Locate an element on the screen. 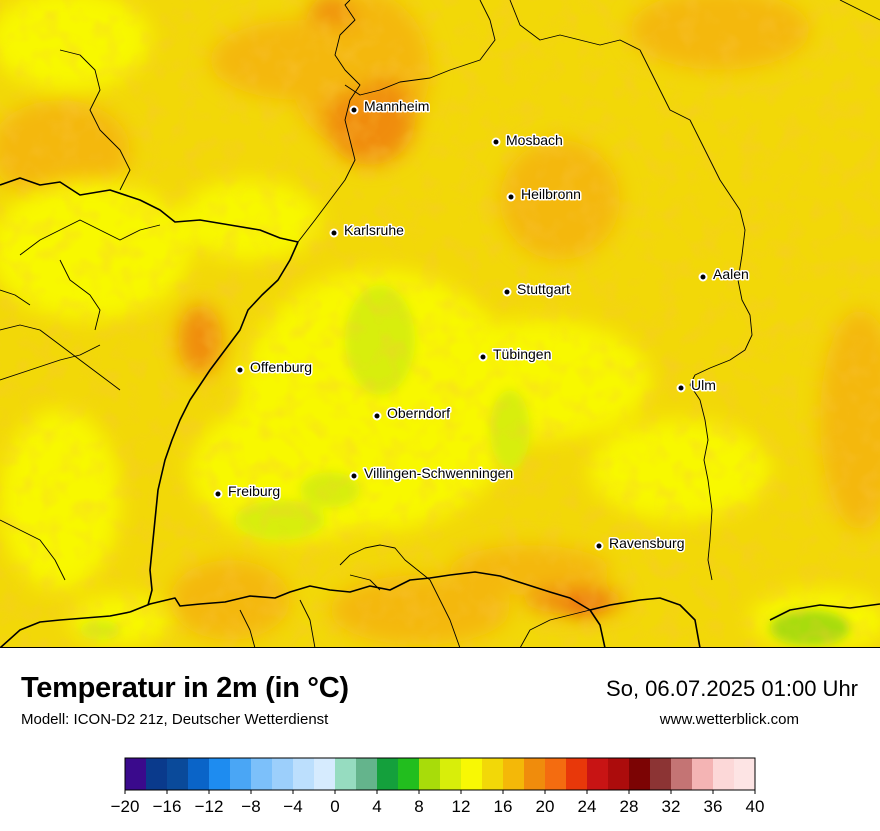  city-tuebingen: Tübingen is located at coordinates (515, 354).